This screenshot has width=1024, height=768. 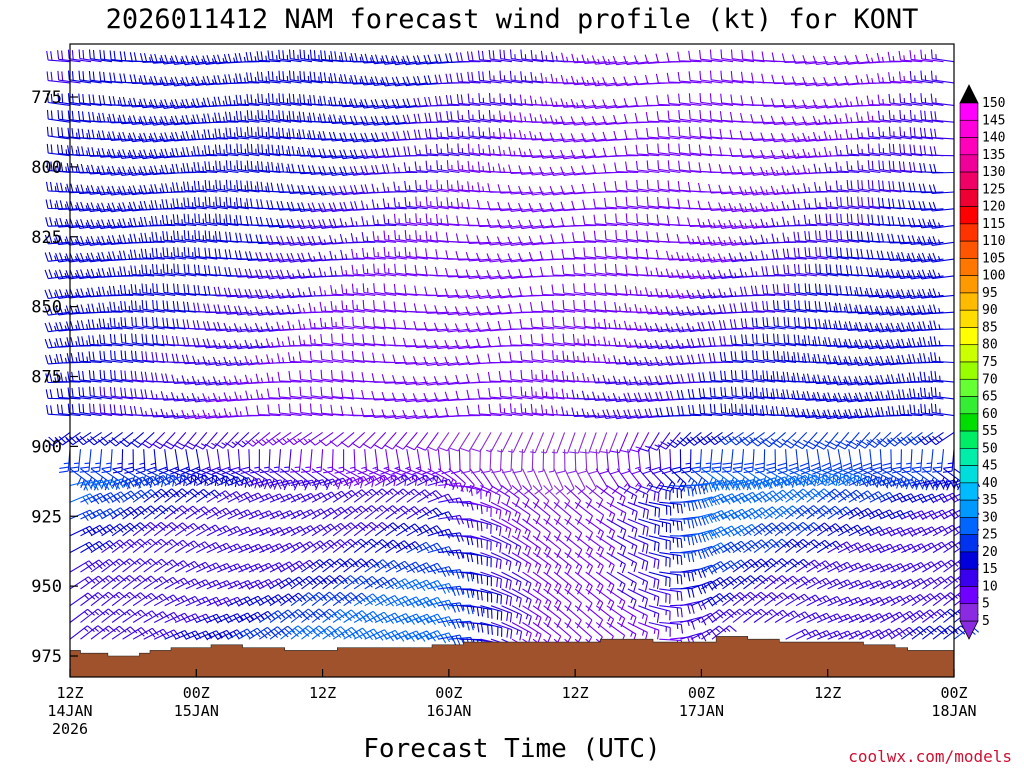 What do you see at coordinates (196, 711) in the screenshot?
I see `x-tick-label: 15JAN` at bounding box center [196, 711].